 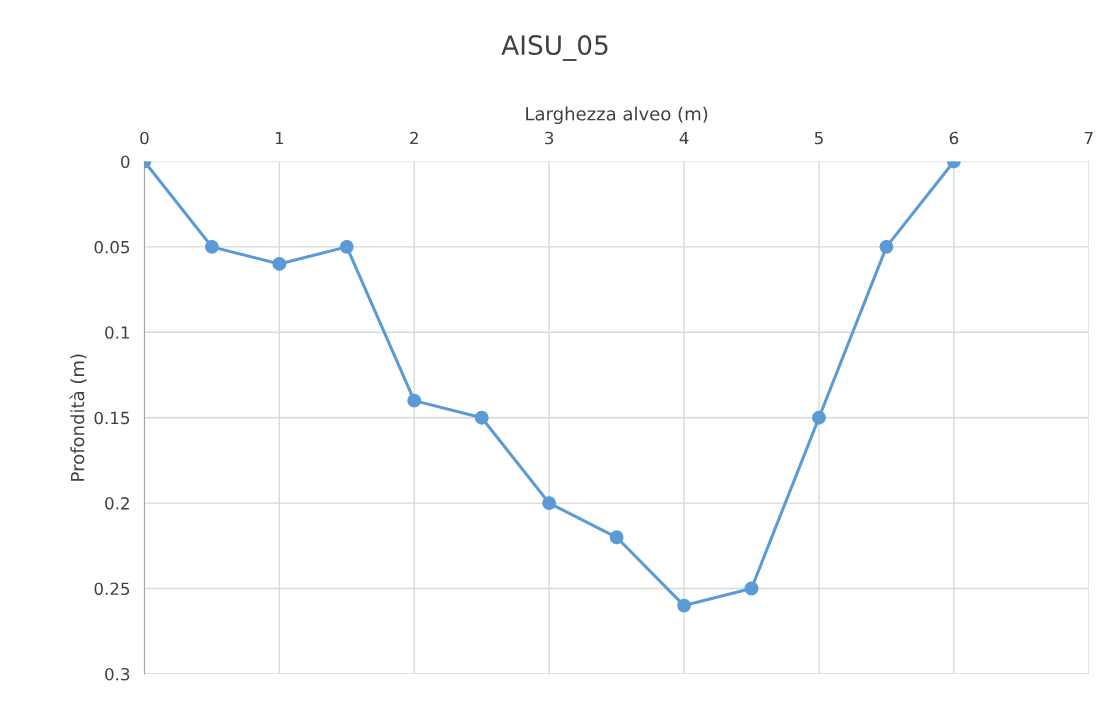 I want to click on x-tick-label: 0, so click(x=144, y=138).